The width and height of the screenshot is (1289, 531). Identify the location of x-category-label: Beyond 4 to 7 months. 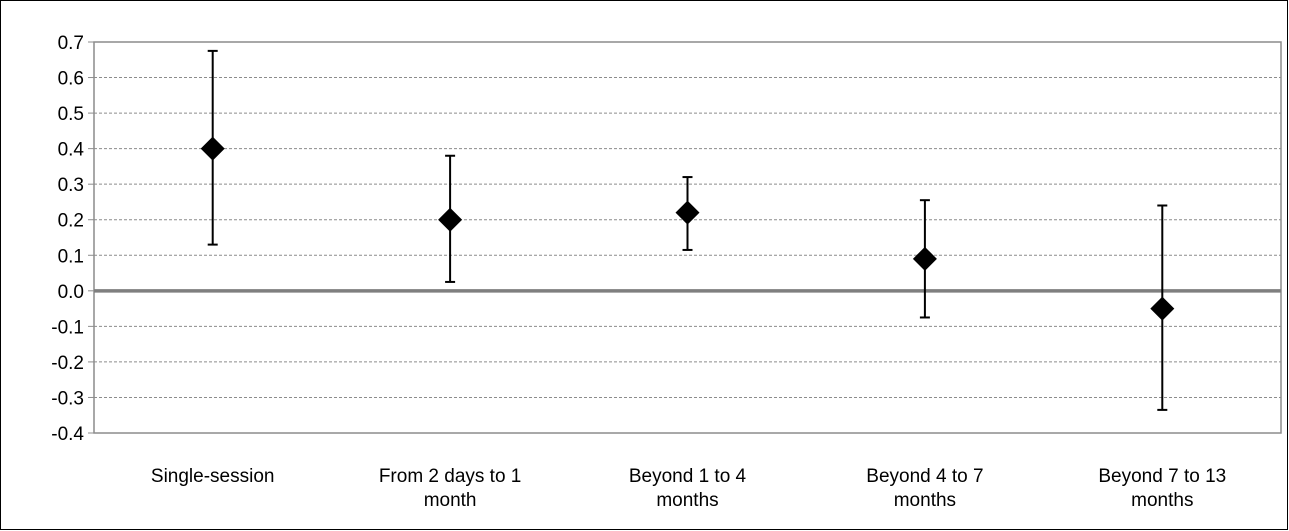
(924, 488).